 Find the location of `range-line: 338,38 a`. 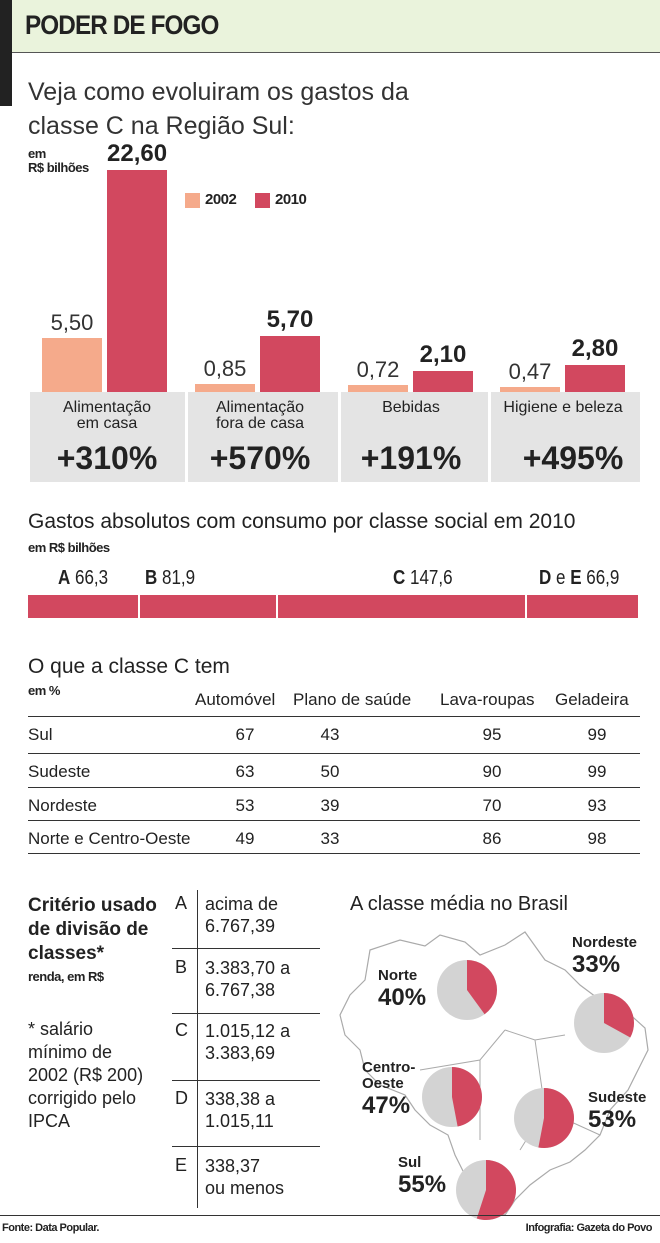

range-line: 338,38 a is located at coordinates (240, 1099).